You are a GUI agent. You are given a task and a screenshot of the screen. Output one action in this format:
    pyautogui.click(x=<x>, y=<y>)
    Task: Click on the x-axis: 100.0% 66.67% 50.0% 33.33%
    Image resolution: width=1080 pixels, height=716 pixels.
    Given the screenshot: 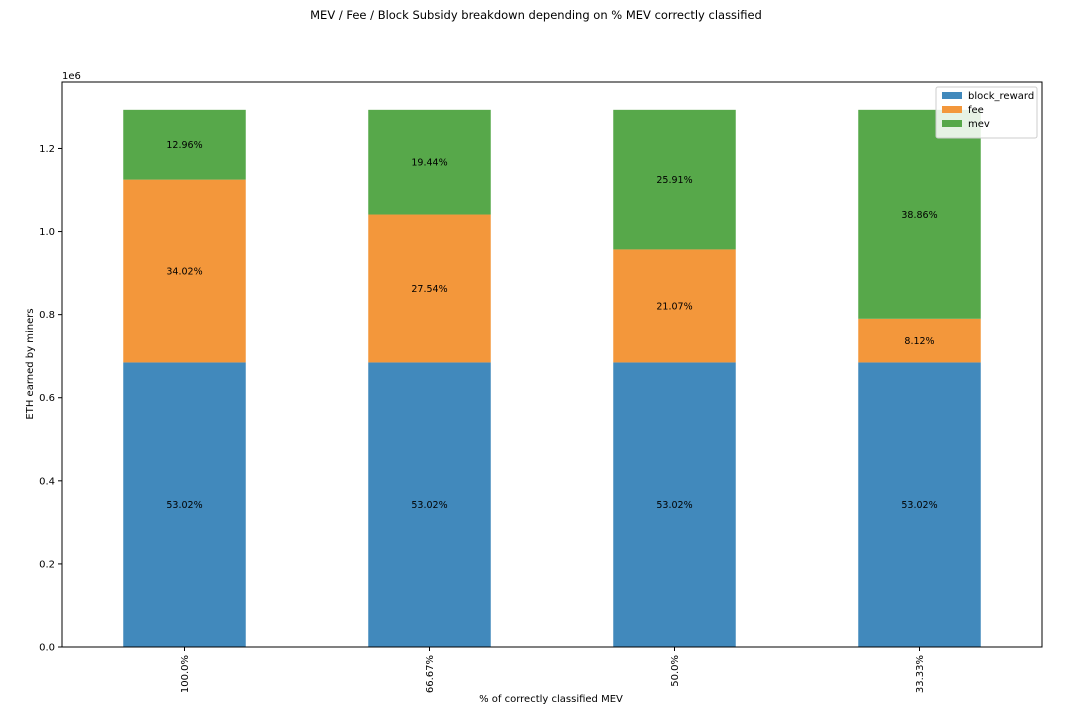 What is the action you would take?
    pyautogui.click(x=553, y=670)
    